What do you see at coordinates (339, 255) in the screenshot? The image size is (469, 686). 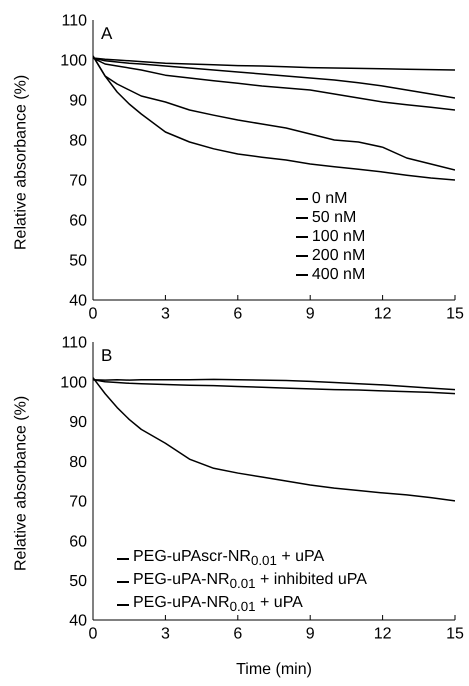 I see `legend-label: 200 nM` at bounding box center [339, 255].